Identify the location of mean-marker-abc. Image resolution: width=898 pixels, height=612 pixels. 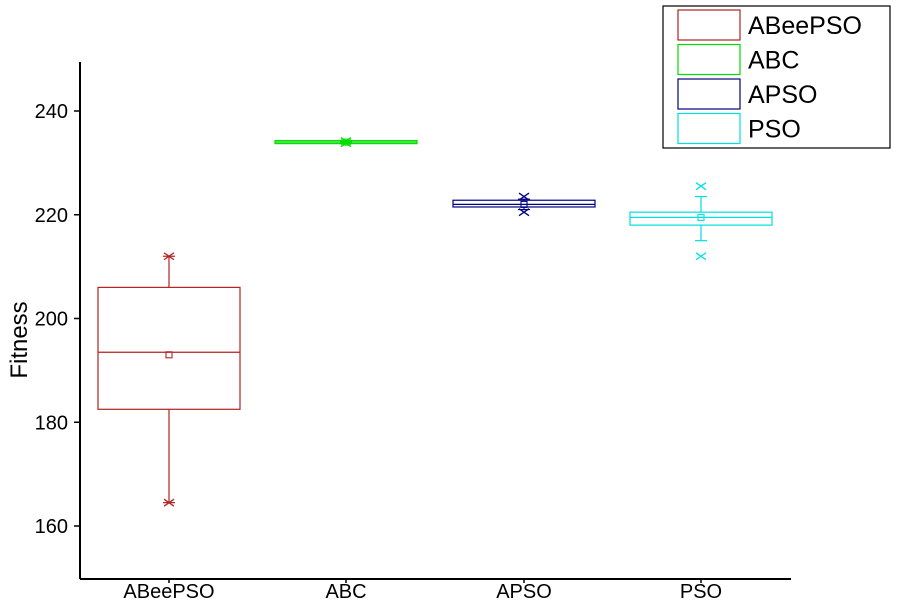
(346, 142).